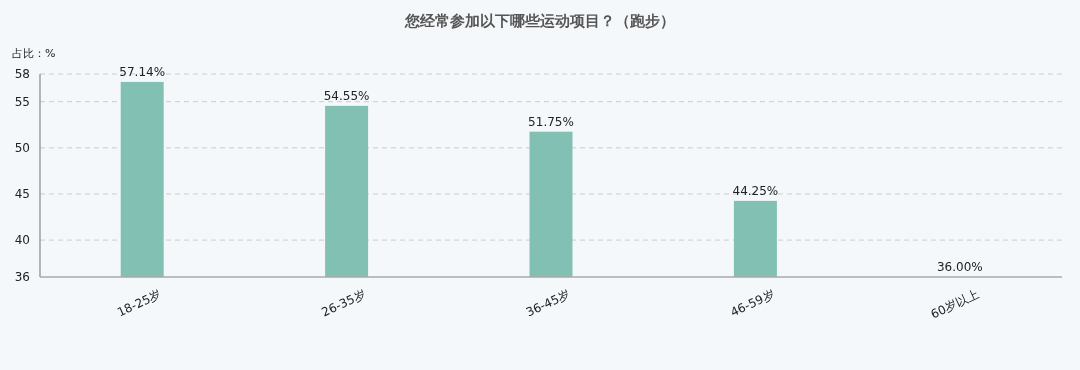 The image size is (1080, 370). Describe the element at coordinates (22, 193) in the screenshot. I see `y-tick-label: 45` at that location.